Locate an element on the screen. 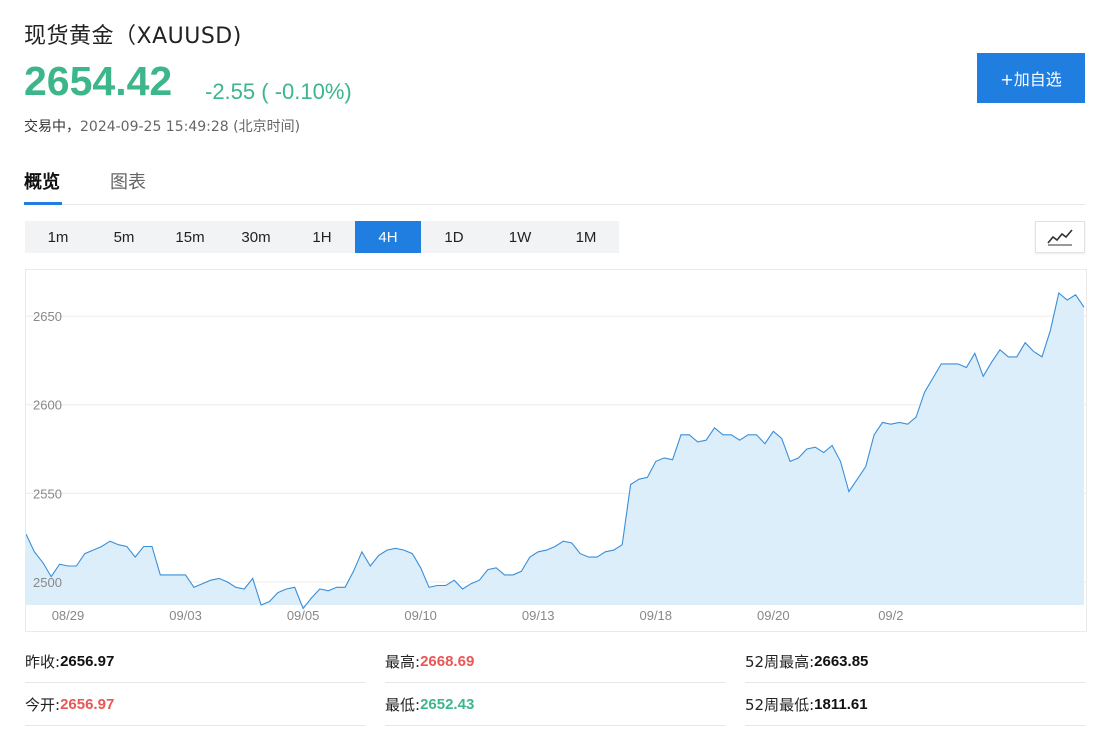 This screenshot has width=1105, height=741. x-tick-label: 09/13 is located at coordinates (538, 615).